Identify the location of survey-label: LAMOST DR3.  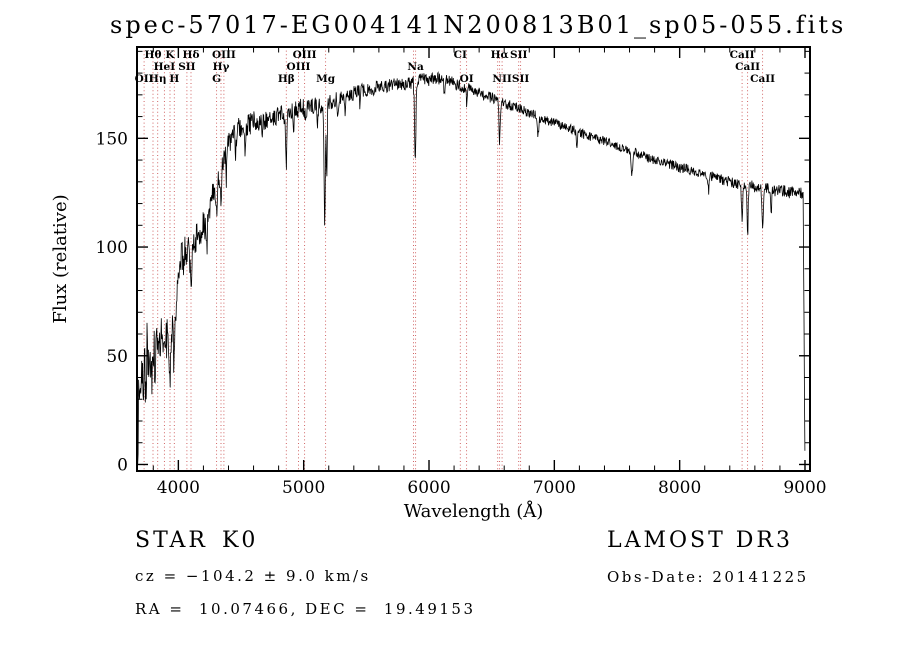
(700, 540).